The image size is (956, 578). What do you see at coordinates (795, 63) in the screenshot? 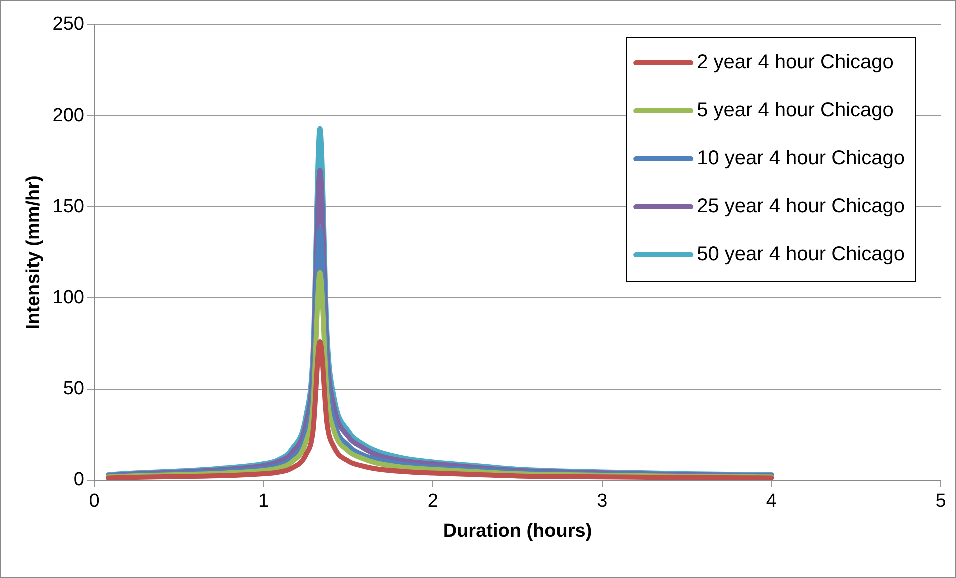
I see `legend-label: 2 year 4 hour Chicago` at bounding box center [795, 63].